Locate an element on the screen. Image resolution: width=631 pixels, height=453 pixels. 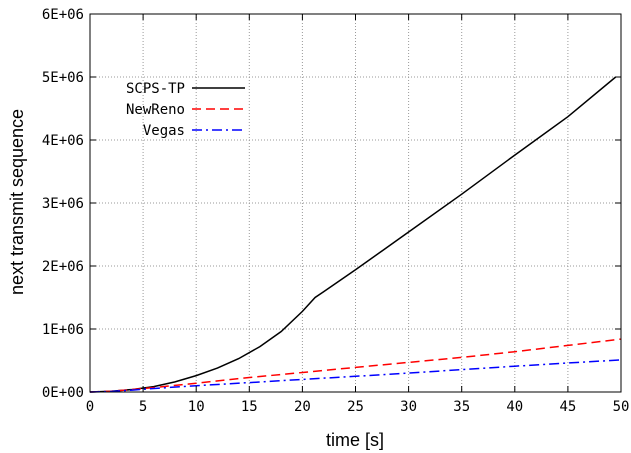
y-tick-label: 4E+06 is located at coordinates (63, 141).